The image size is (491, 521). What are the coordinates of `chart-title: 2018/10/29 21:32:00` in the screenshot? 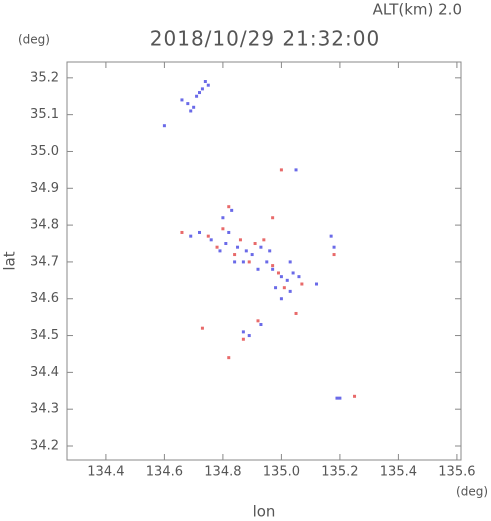 It's located at (265, 39).